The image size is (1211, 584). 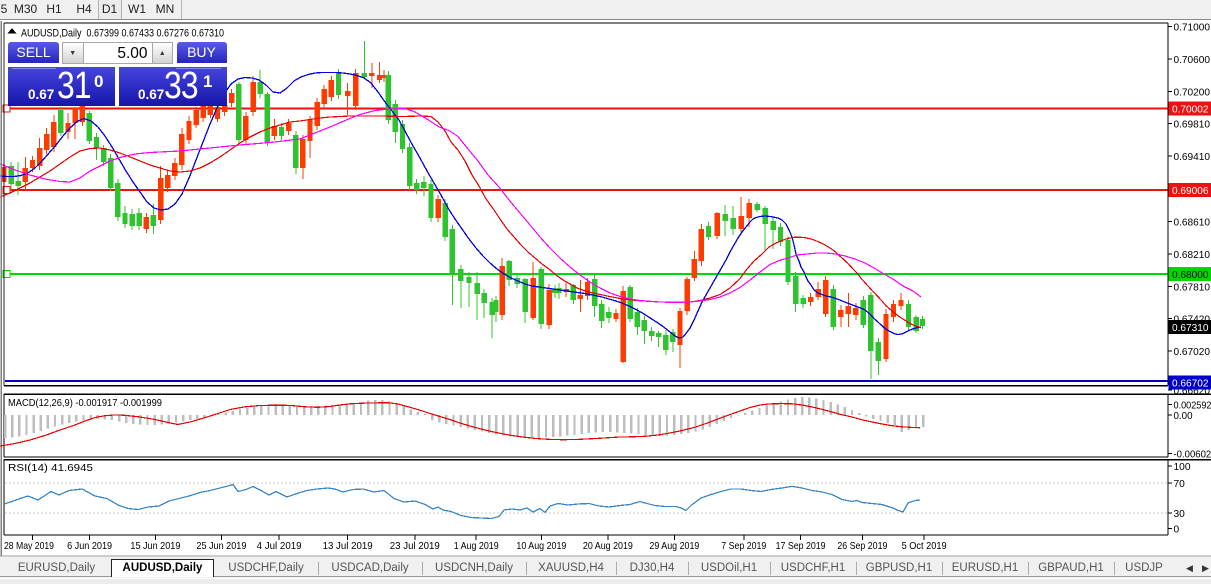 I want to click on svg-text: 13 Jul 2019, so click(x=348, y=546).